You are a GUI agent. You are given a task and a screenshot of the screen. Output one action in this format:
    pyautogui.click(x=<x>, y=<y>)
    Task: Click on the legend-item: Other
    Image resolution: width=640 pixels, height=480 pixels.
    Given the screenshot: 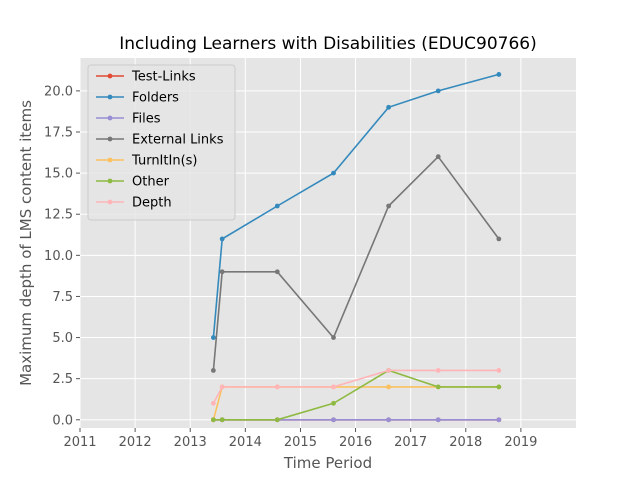 What is the action you would take?
    pyautogui.click(x=133, y=182)
    